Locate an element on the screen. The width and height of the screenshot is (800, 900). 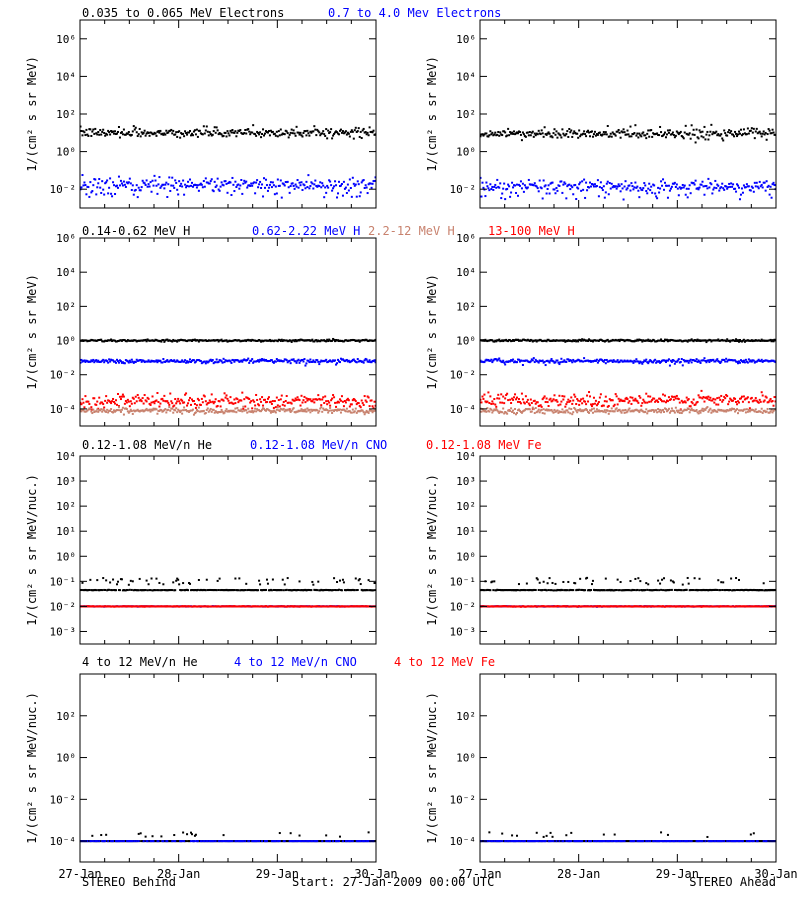
series-label: 0.12-1.08 MeV Fe is located at coordinates (484, 445).